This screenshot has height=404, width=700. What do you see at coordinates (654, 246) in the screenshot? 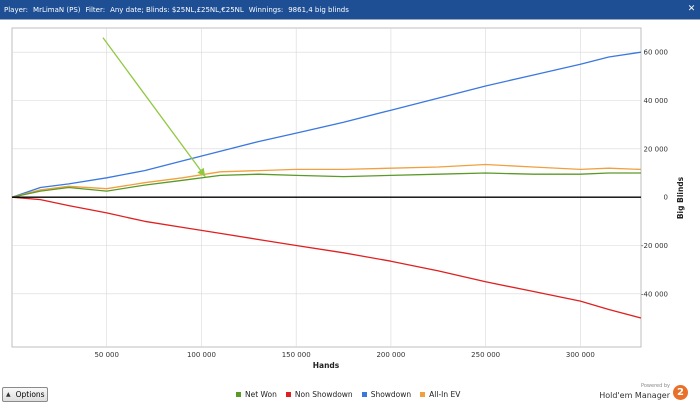
I see `y-tick-label: -20 000` at bounding box center [654, 246].